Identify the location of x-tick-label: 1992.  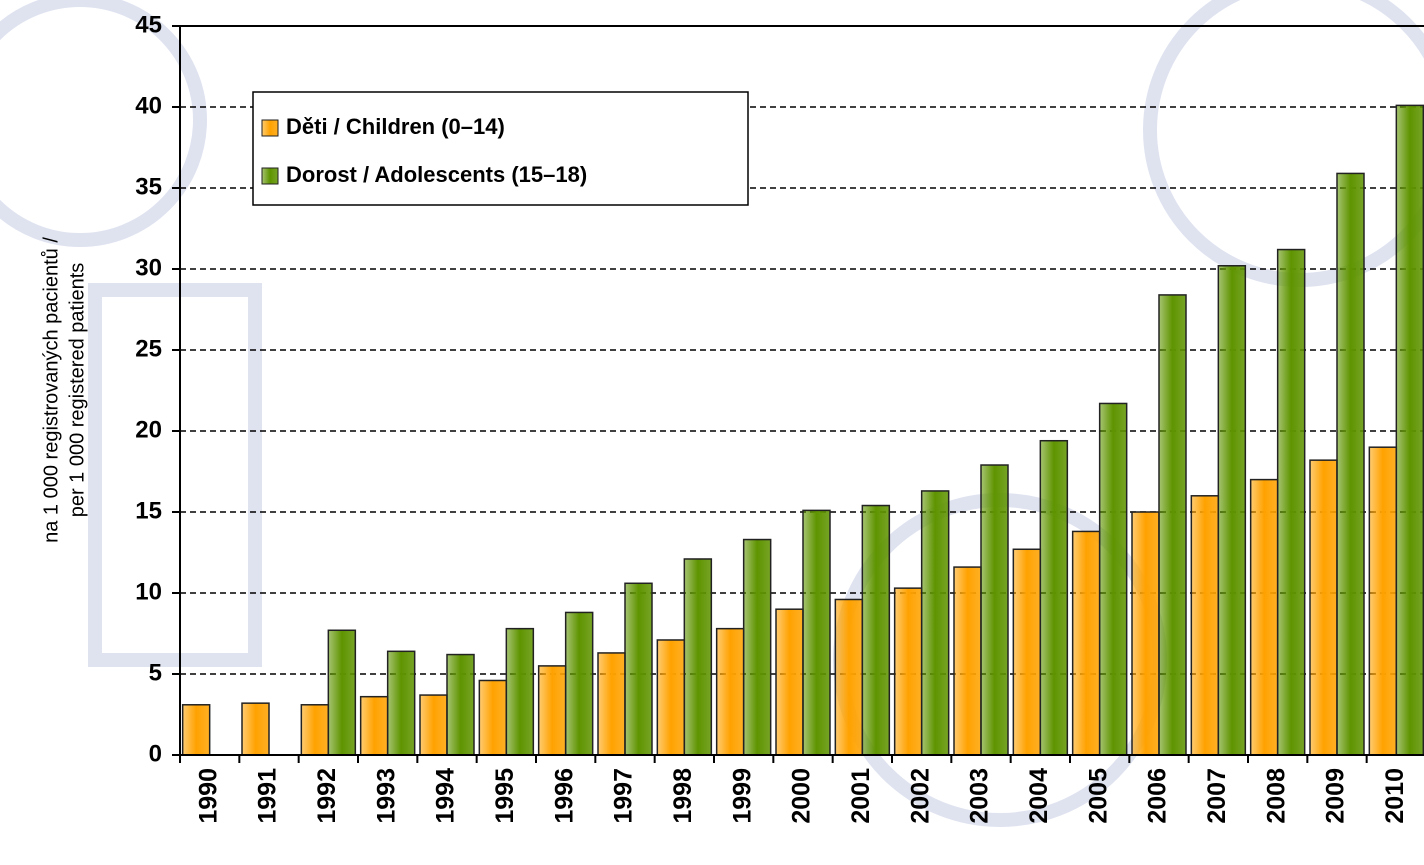
(327, 796).